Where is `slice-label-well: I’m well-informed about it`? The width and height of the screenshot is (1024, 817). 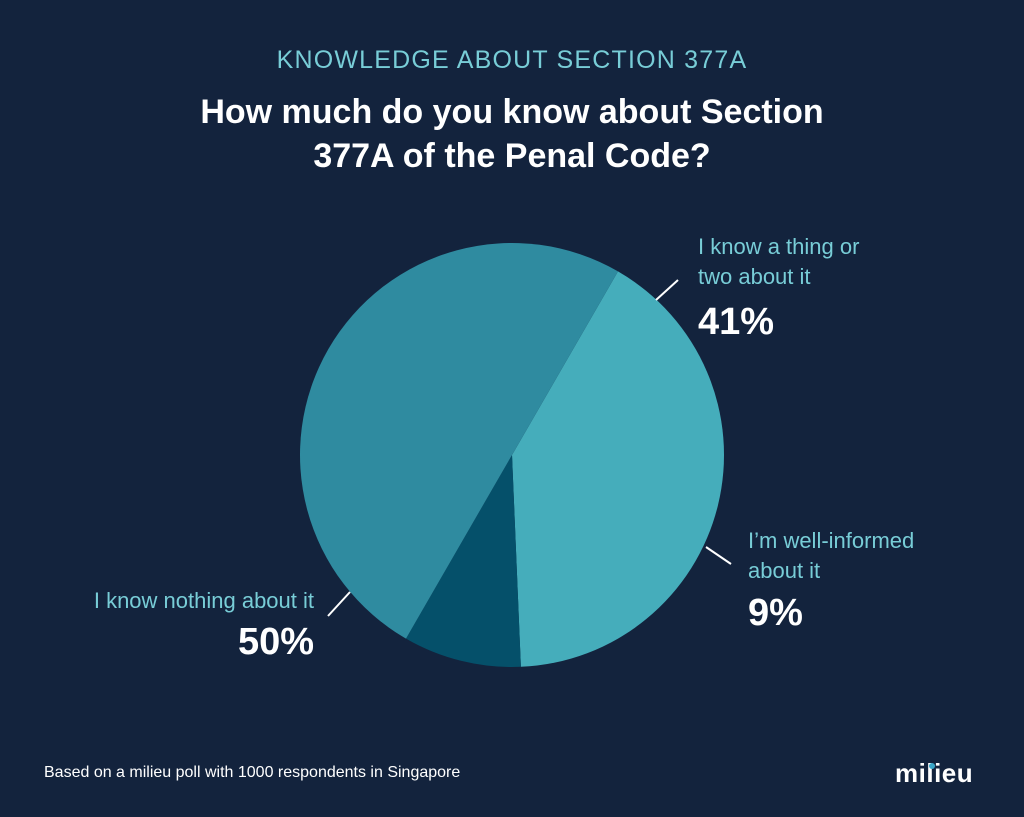
slice-label-well: I’m well-informed about it is located at coordinates (831, 556).